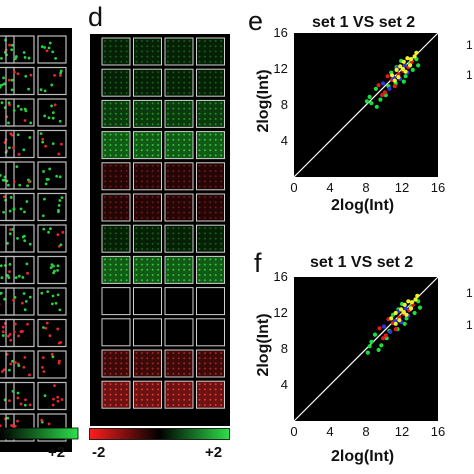  Describe the element at coordinates (96, 17) in the screenshot. I see `panel-letter-d: d` at that location.